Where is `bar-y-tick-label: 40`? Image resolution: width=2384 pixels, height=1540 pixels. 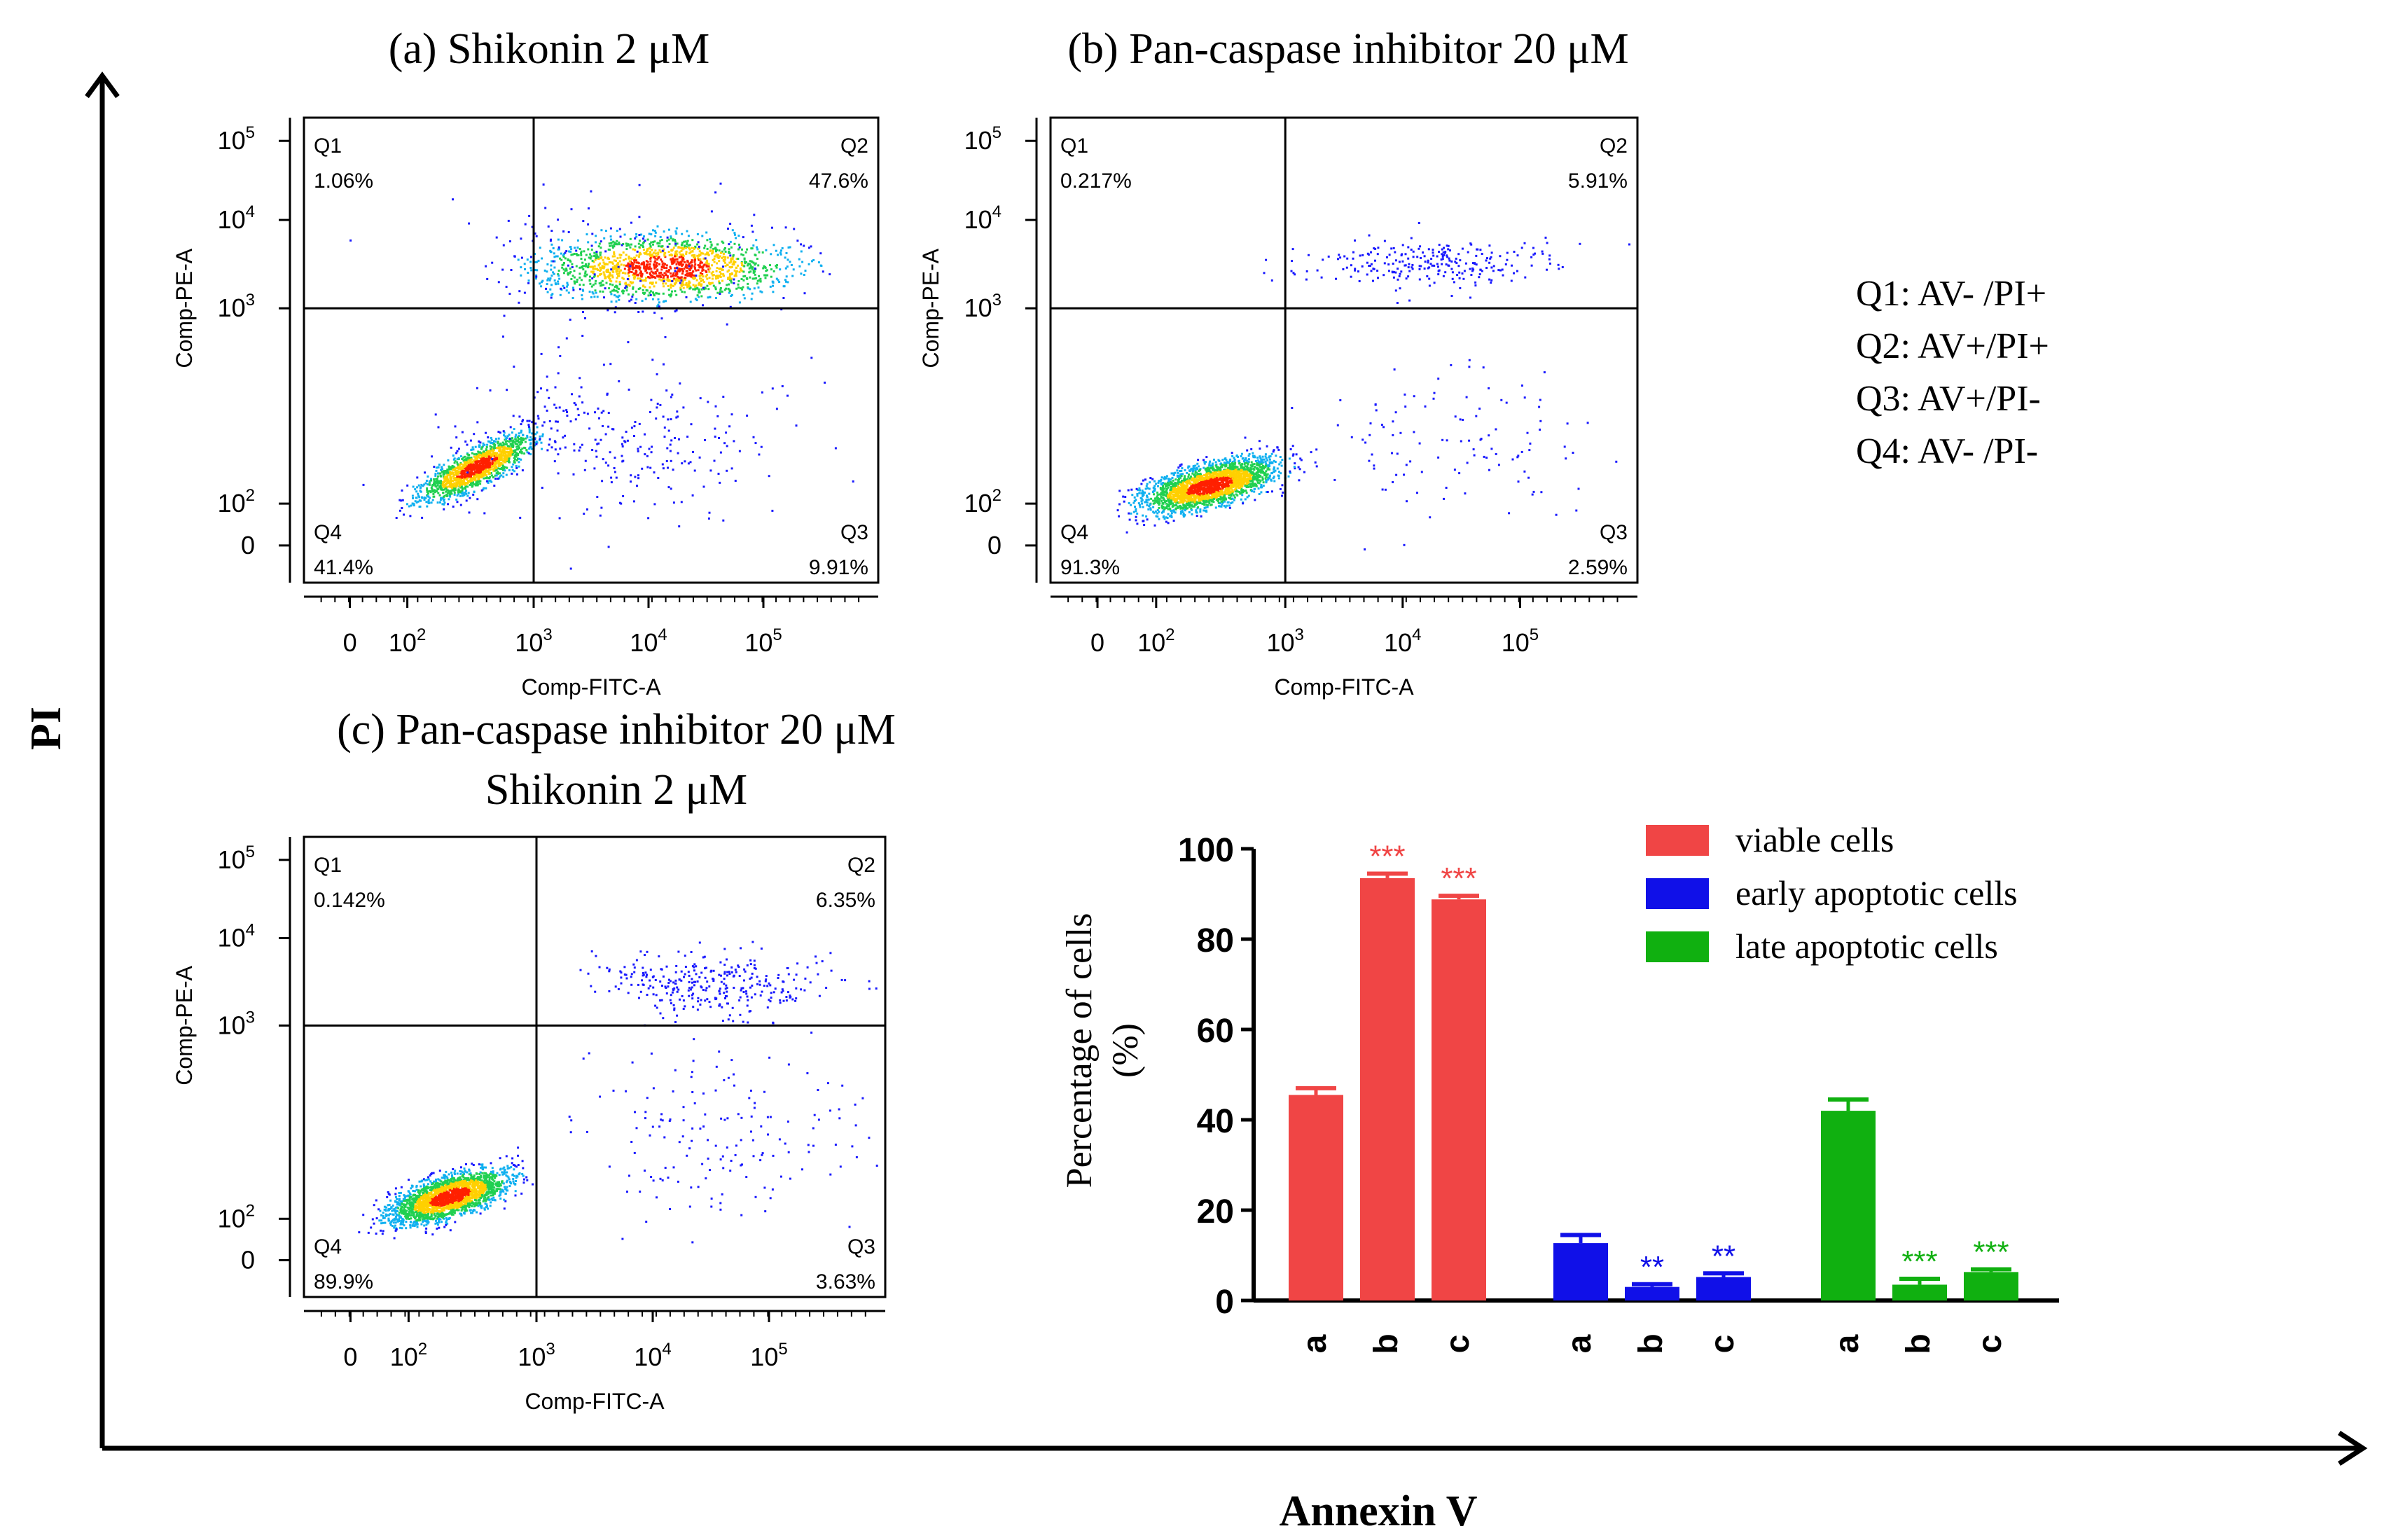
bar-y-tick-label: 40 is located at coordinates (1215, 1121).